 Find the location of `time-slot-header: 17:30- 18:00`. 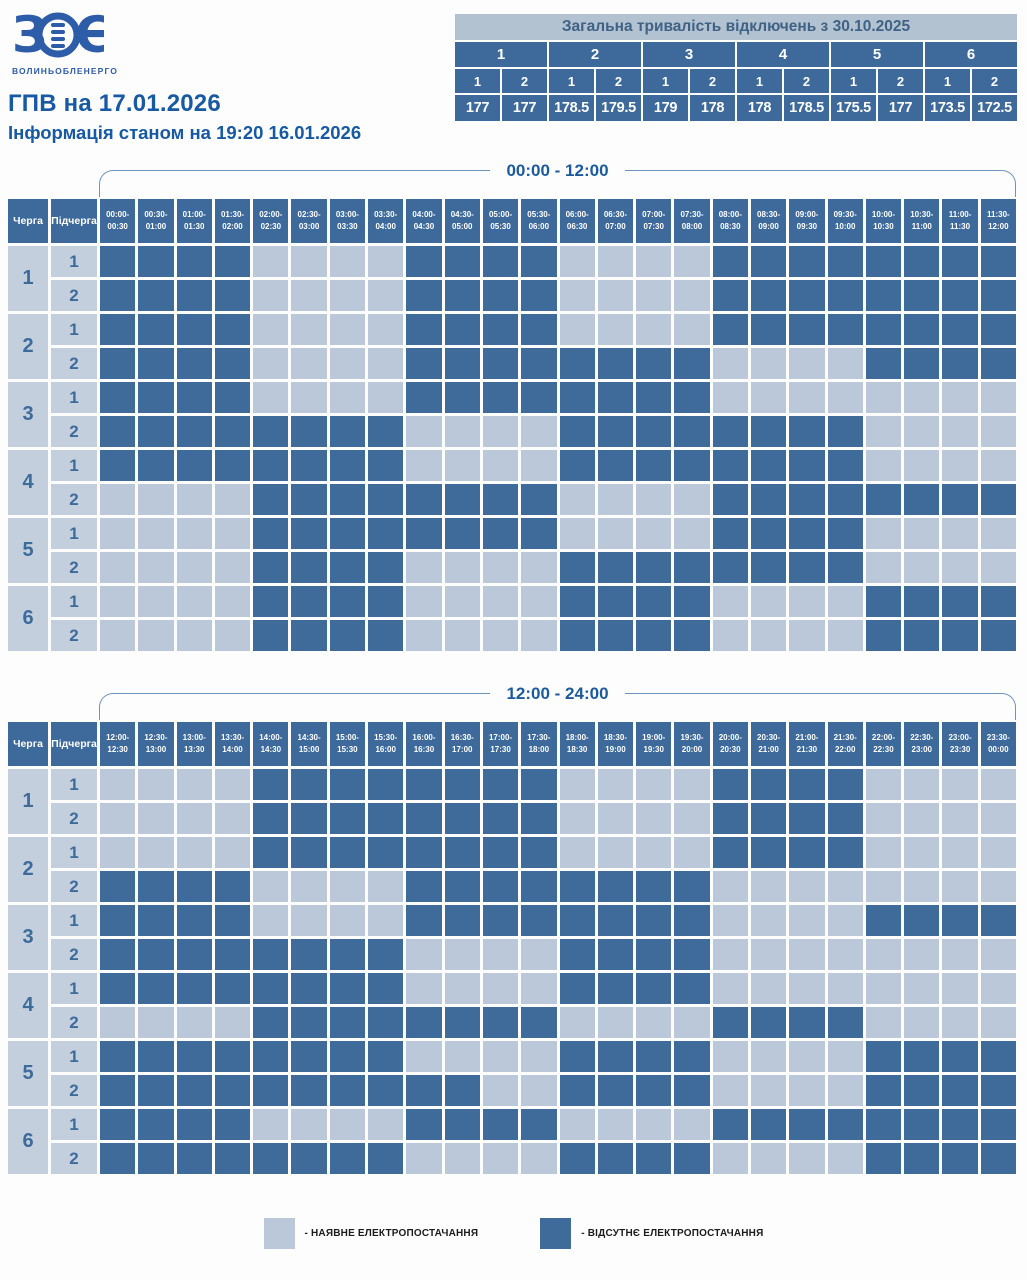

time-slot-header: 17:30- 18:00 is located at coordinates (539, 744).